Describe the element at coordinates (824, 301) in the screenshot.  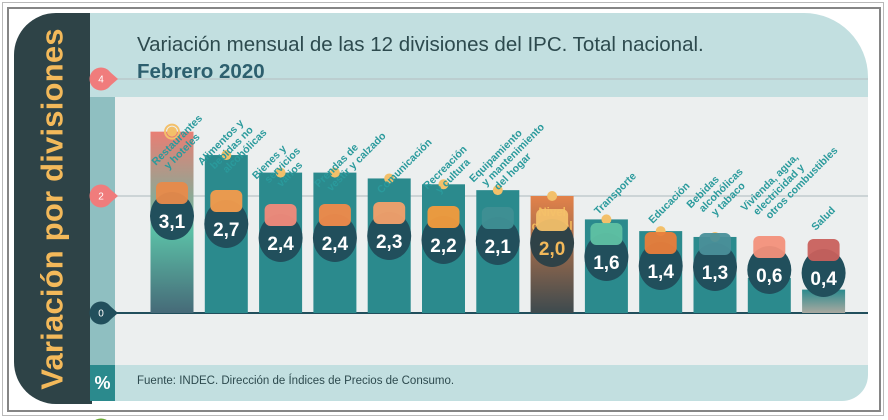
I see `bar` at that location.